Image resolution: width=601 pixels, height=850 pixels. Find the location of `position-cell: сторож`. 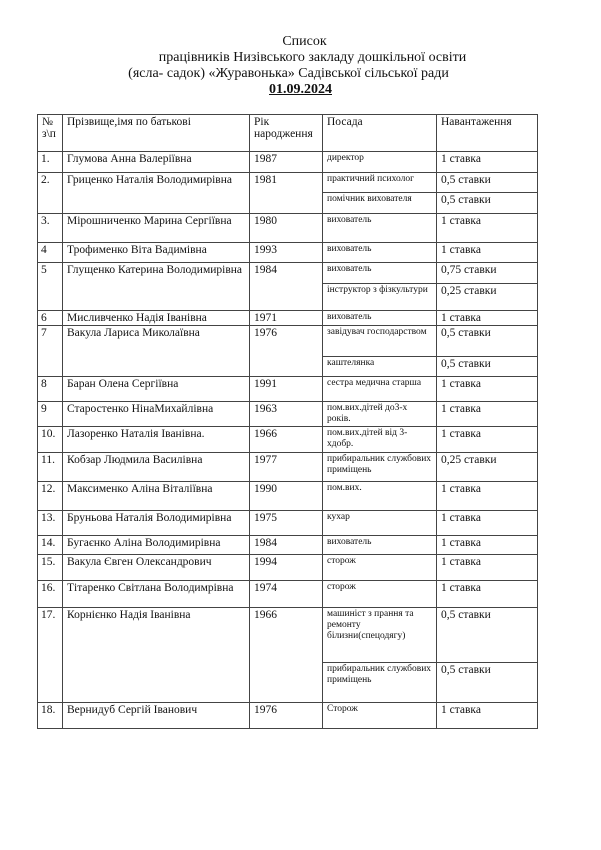

position-cell: сторож is located at coordinates (379, 567).